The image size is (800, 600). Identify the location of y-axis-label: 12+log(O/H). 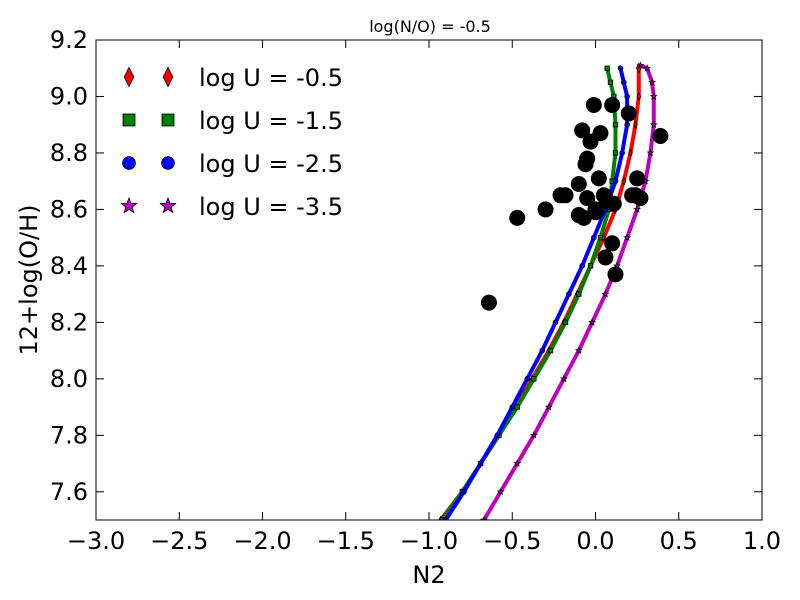
(29, 280).